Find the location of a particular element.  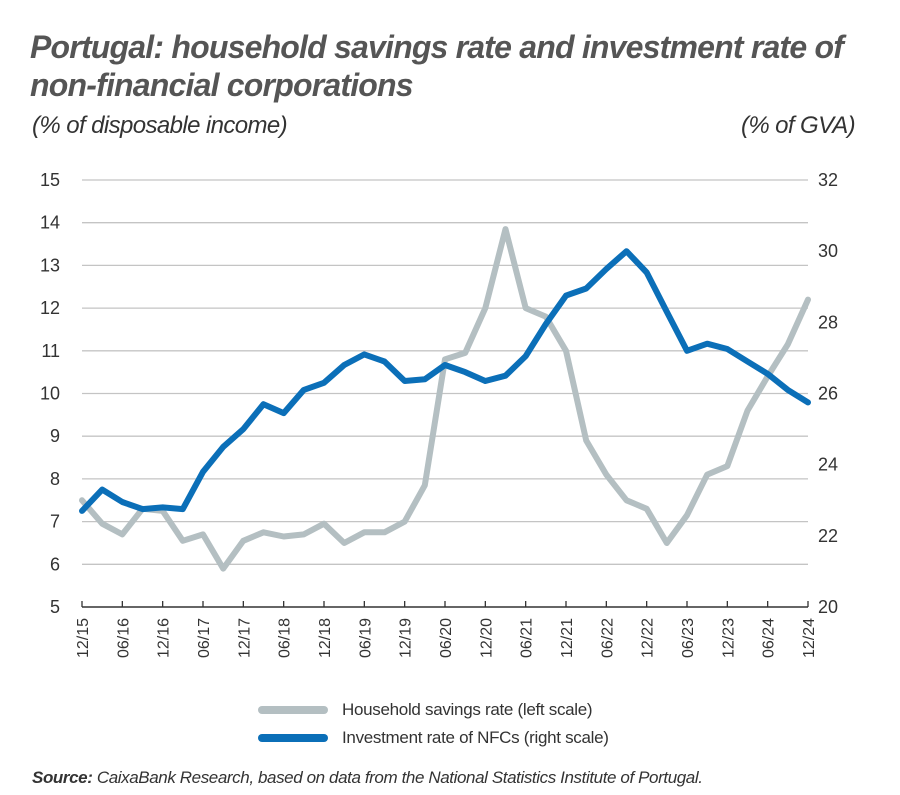

x-tick-label: 12/16 is located at coordinates (164, 638).